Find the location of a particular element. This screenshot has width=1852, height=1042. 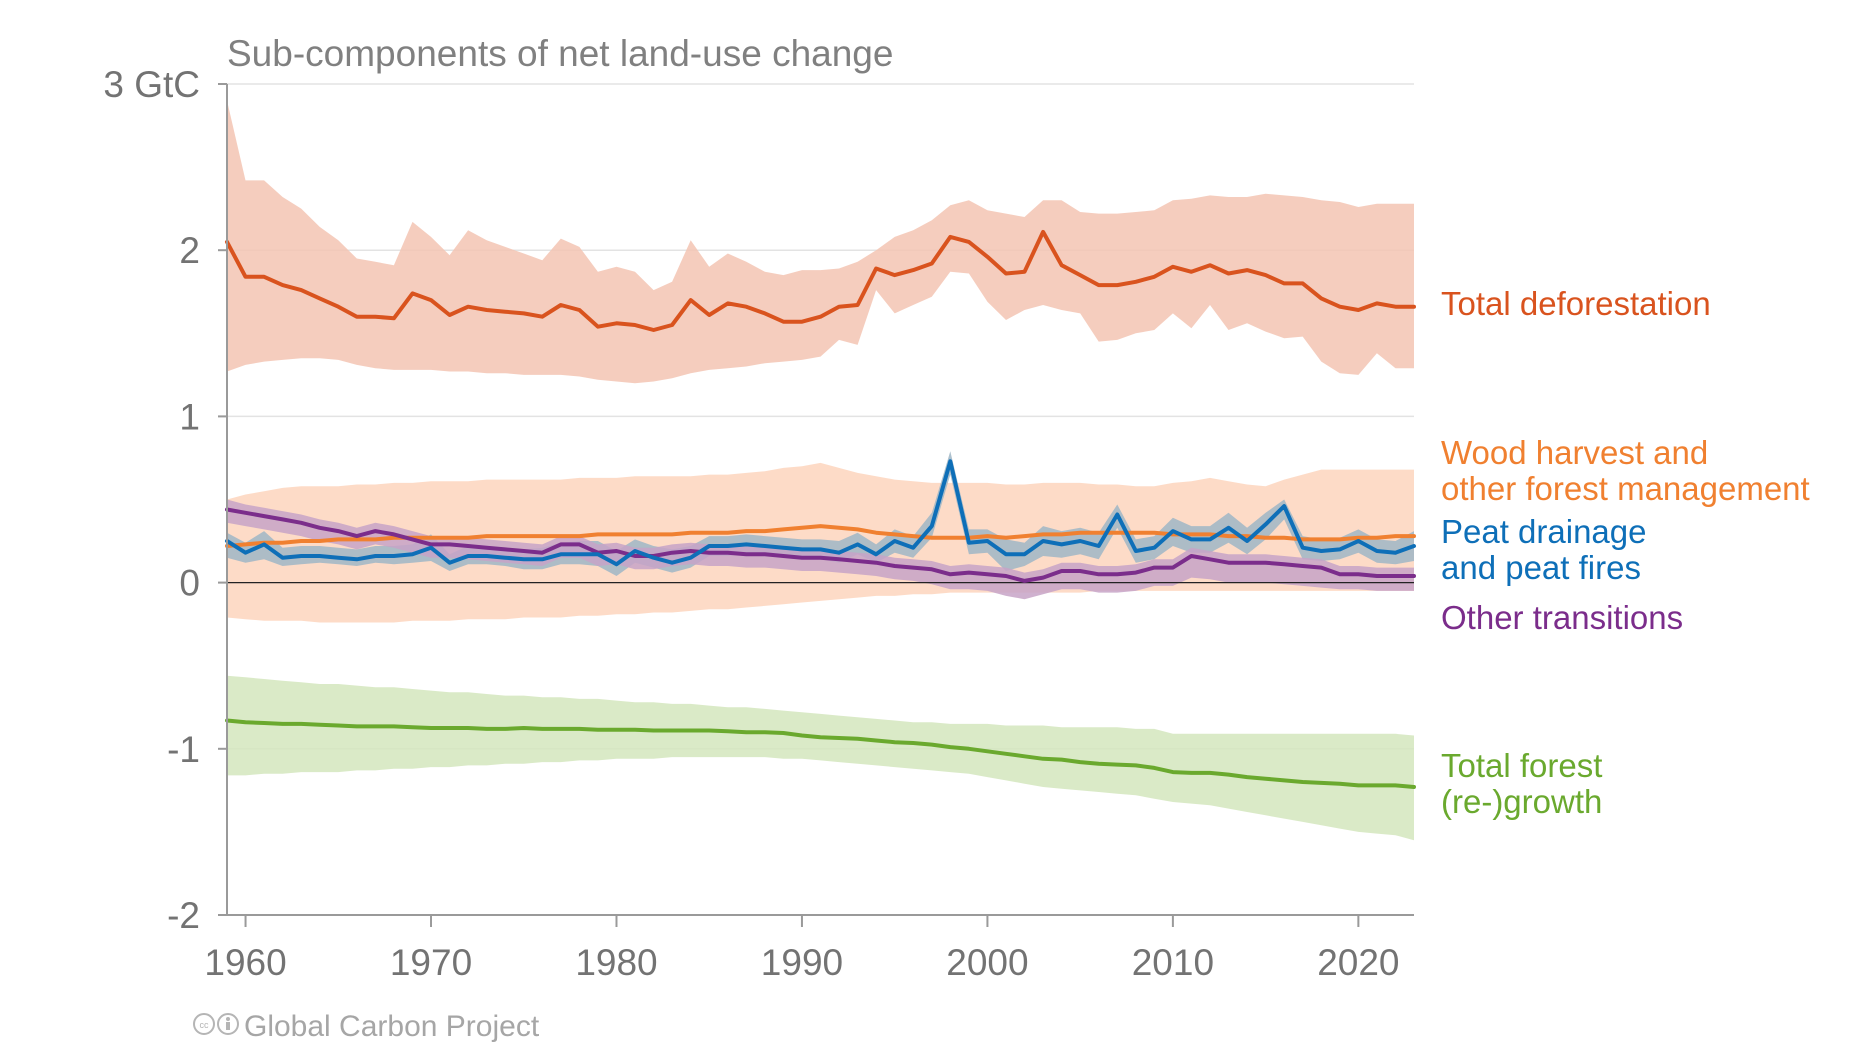

series-label: Total forest is located at coordinates (1521, 765).